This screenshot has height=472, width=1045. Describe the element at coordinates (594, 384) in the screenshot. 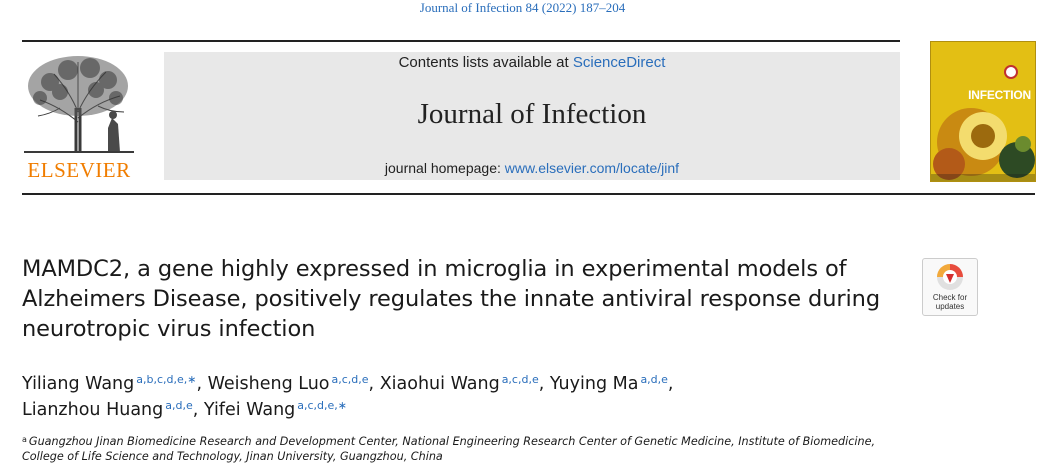

I see `author-name: Yuying Ma` at that location.